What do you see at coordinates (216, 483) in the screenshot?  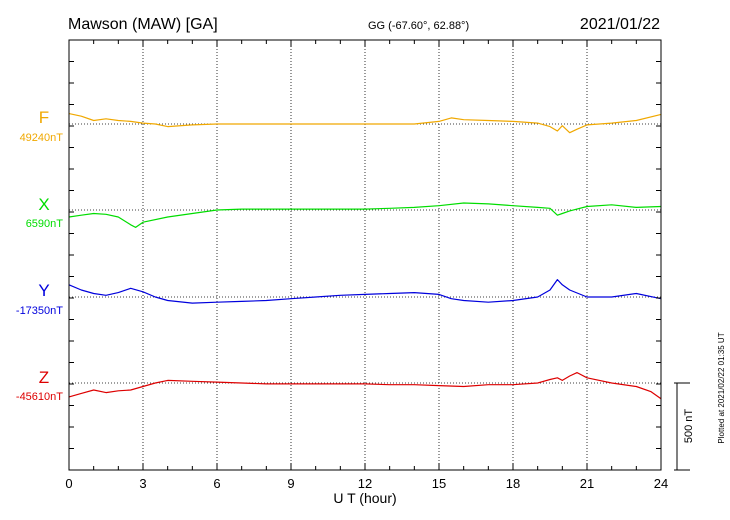 I see `x-tick-label-6: 6` at bounding box center [216, 483].